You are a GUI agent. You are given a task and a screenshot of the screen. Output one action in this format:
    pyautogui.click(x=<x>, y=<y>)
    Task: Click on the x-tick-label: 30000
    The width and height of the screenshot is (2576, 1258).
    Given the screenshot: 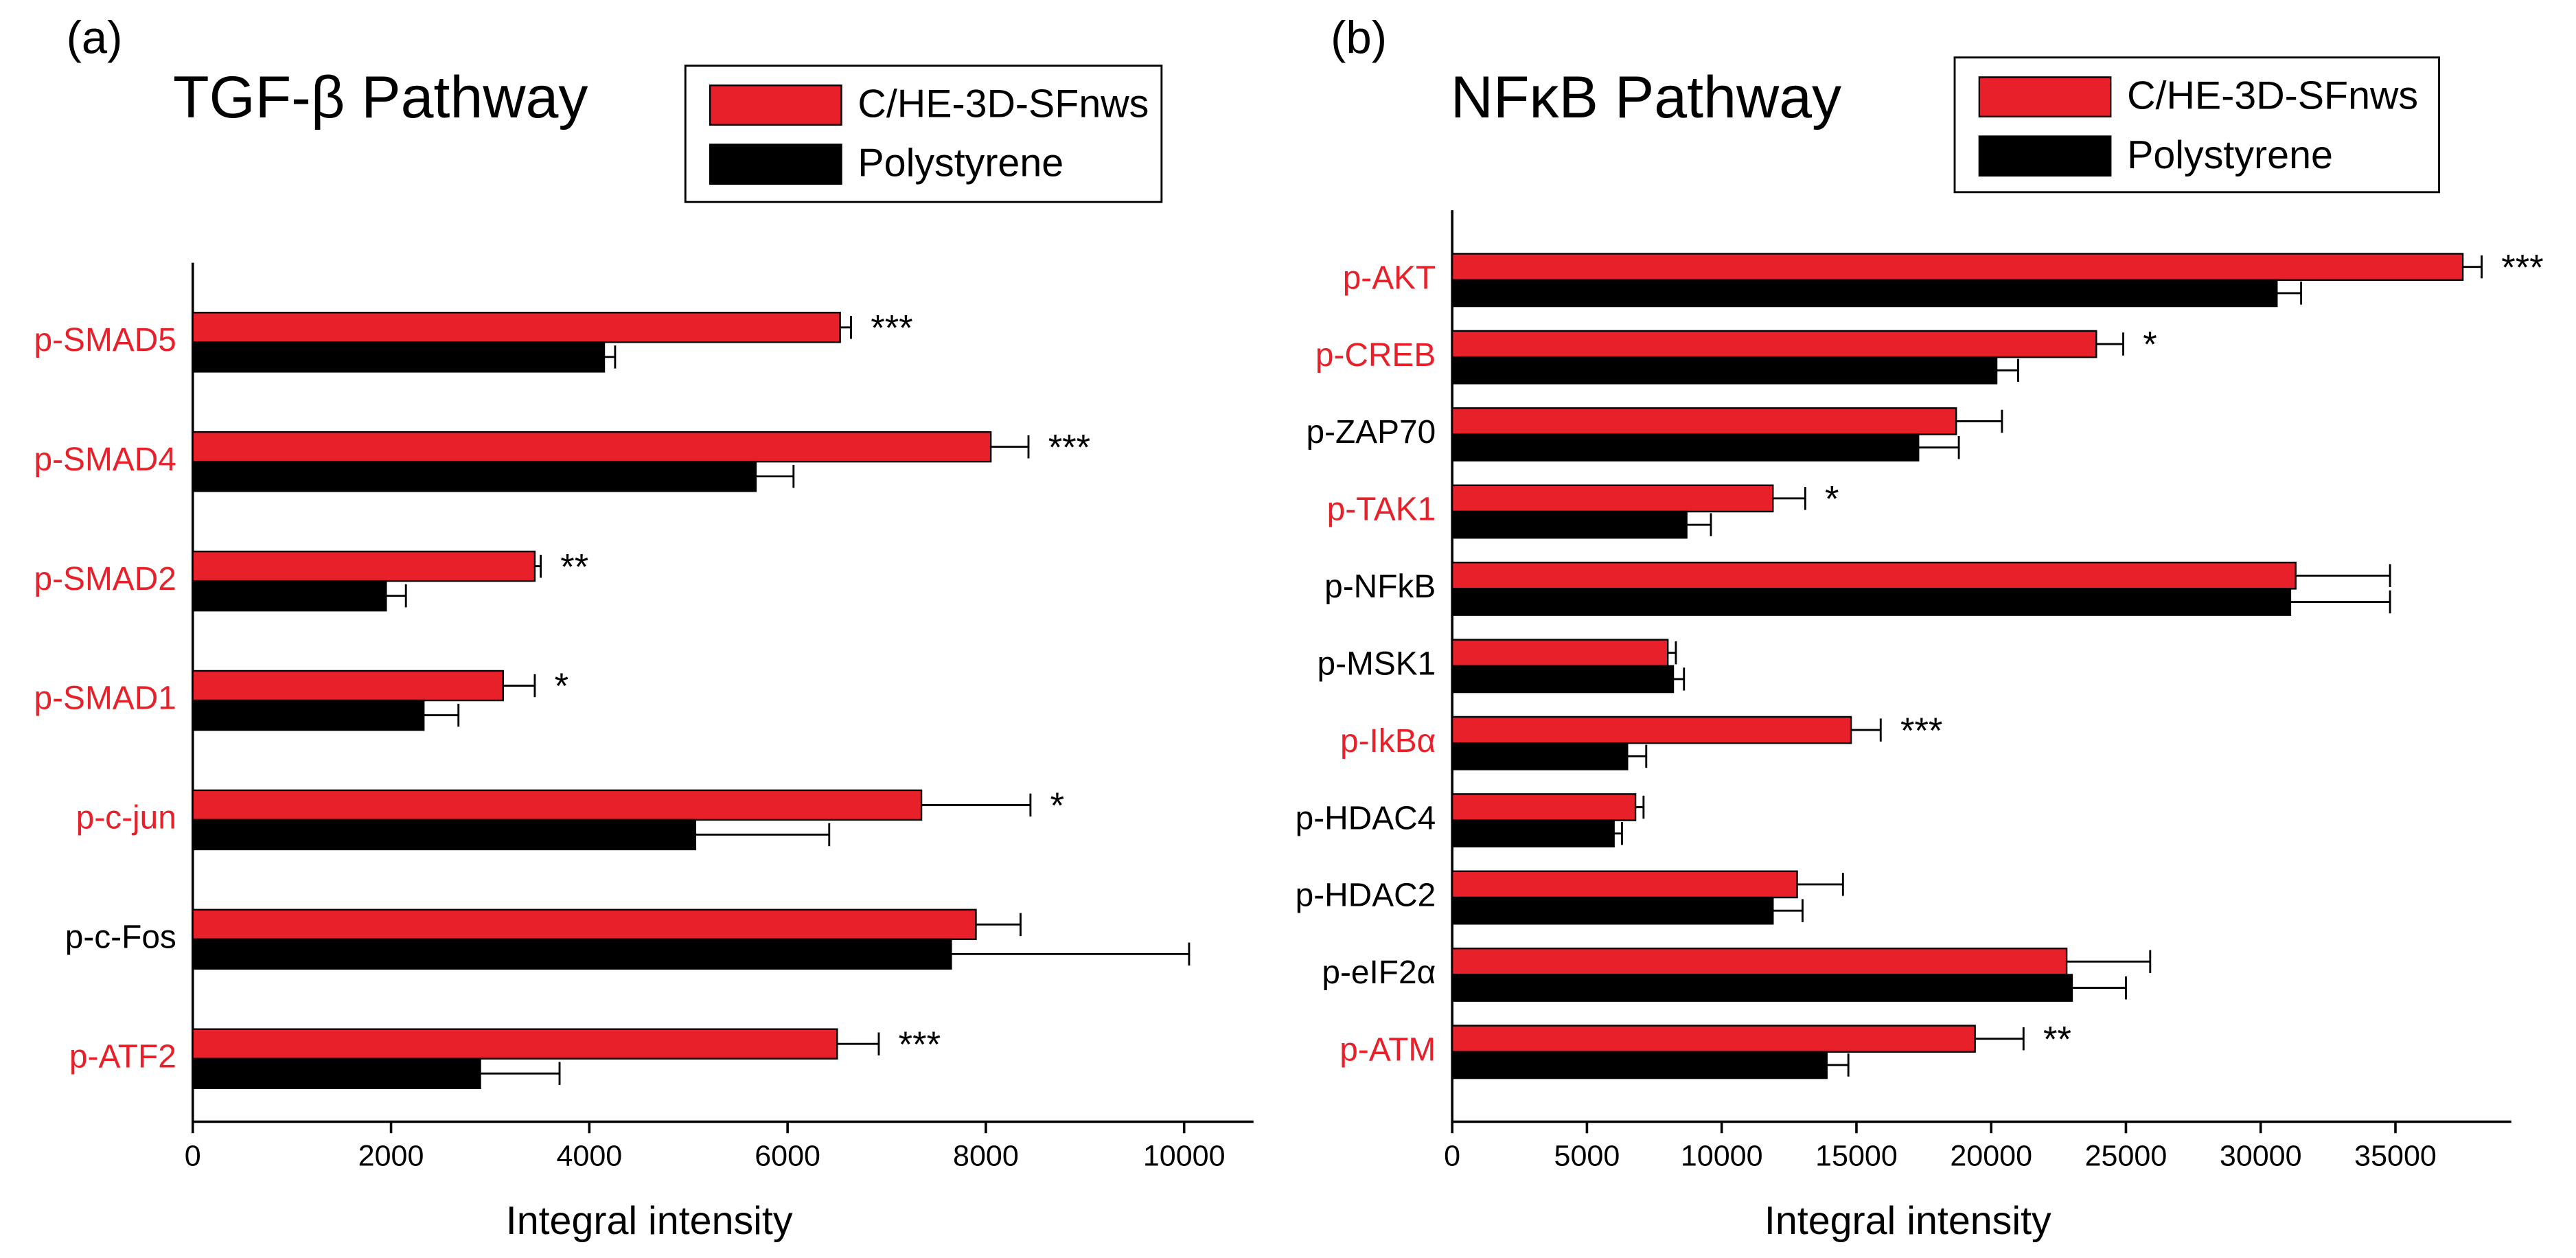 What is the action you would take?
    pyautogui.click(x=2261, y=1155)
    